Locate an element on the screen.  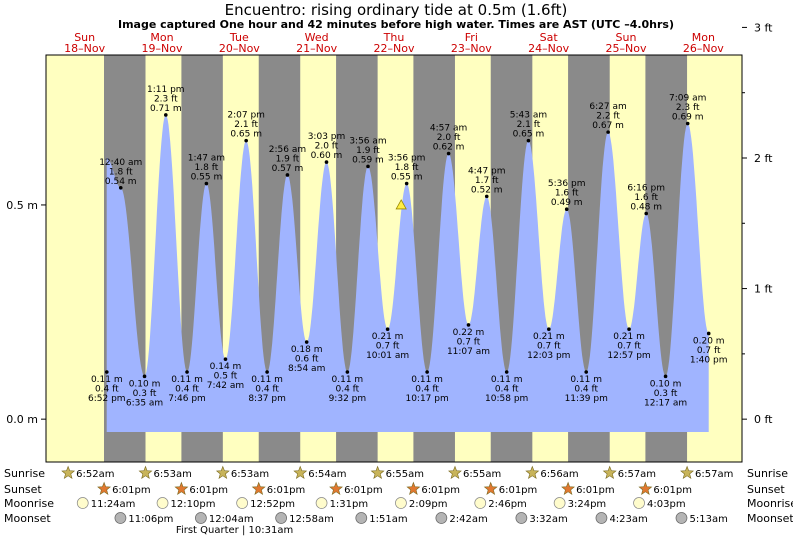
moonrise-time: 4:03pm is located at coordinates (666, 504).